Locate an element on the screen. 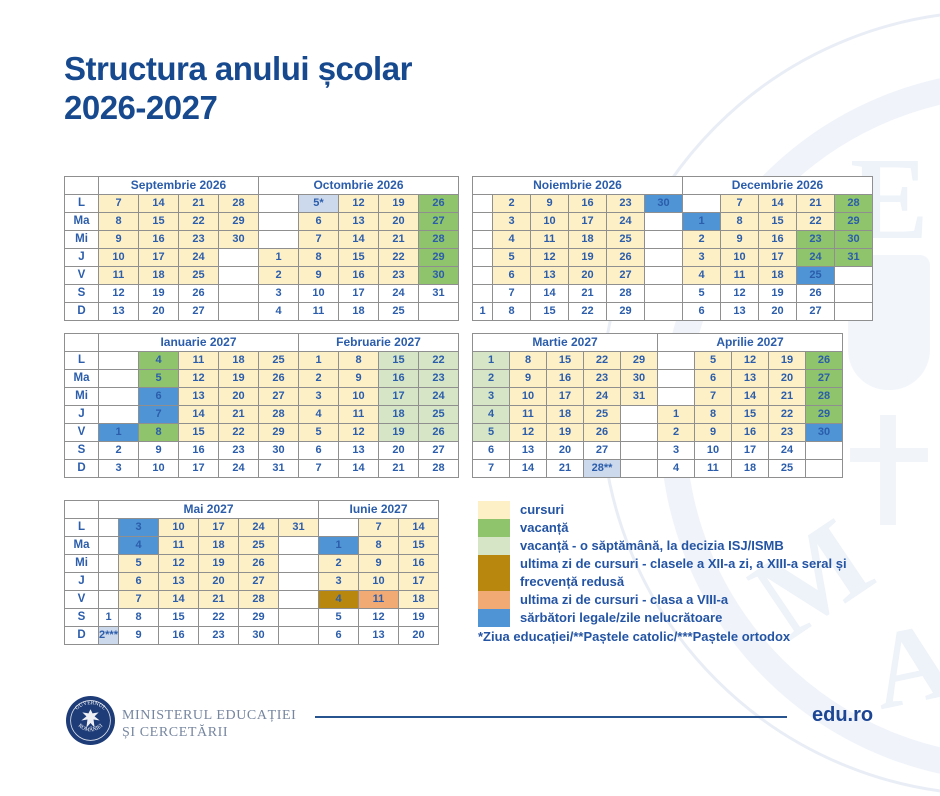 Image resolution: width=940 pixels, height=796 pixels. day-label: V is located at coordinates (81, 599).